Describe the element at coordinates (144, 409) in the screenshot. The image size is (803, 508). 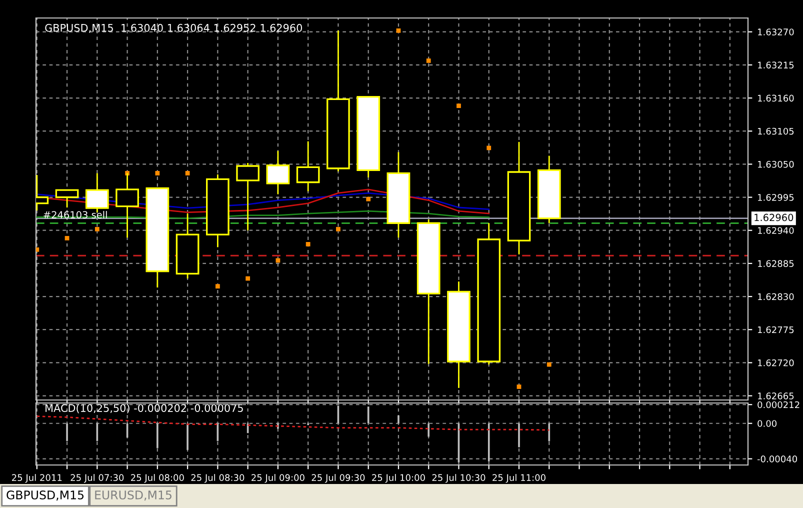
I see `chart-title: MACD(10,25,50) -0.000202 -0.000075` at that location.